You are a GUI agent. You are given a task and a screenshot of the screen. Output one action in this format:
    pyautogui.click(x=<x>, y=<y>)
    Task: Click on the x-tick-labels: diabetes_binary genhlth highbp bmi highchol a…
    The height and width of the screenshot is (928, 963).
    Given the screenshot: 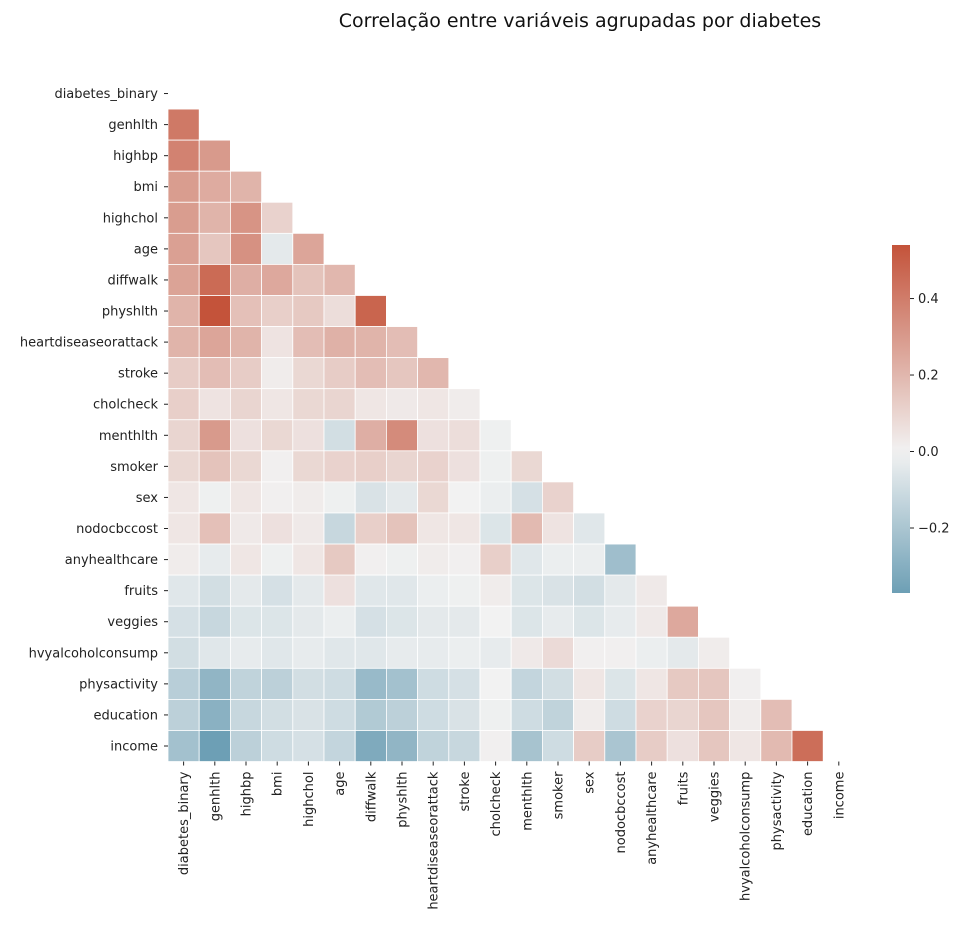 What is the action you would take?
    pyautogui.click(x=512, y=835)
    